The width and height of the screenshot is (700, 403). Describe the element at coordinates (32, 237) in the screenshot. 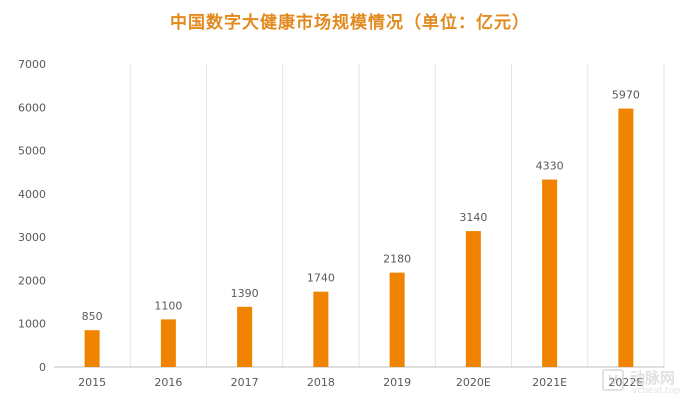

I see `y-tick-label: 3000` at that location.